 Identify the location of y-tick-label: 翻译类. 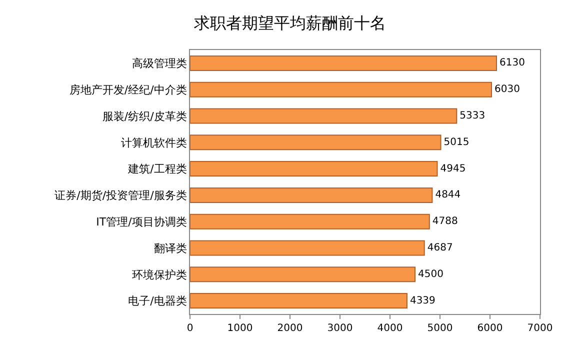
(170, 248).